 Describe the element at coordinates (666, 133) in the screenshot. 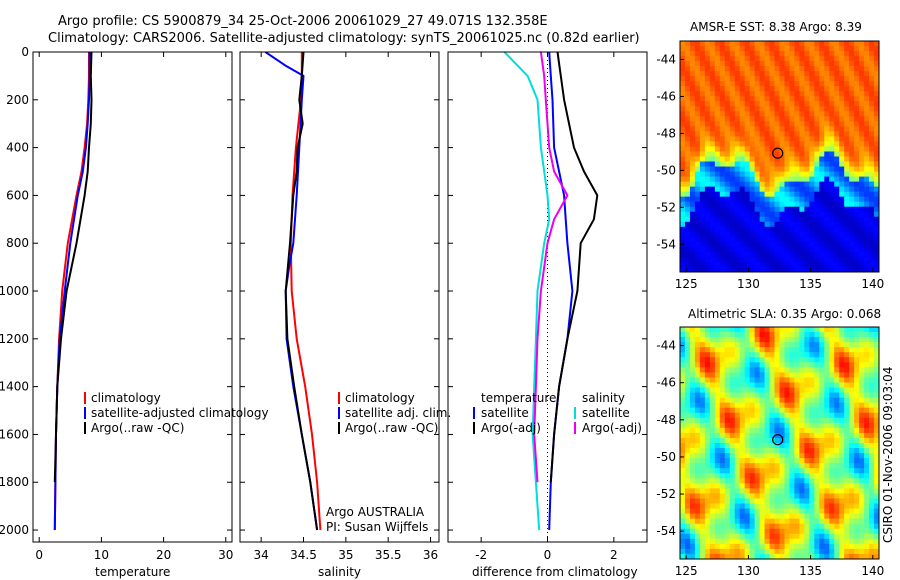

I see `map-y-tick-label: -48` at that location.